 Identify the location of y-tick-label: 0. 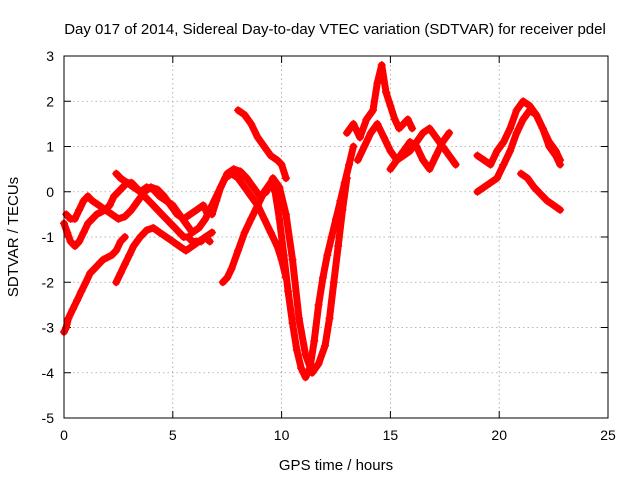
(50, 192).